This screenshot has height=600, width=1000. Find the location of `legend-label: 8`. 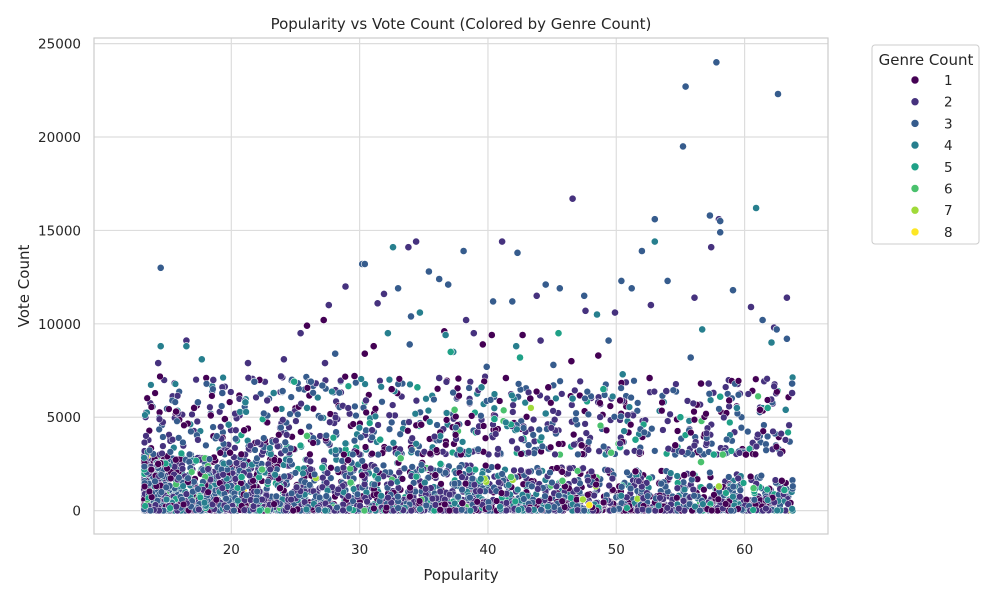

legend-label: 8 is located at coordinates (948, 233).